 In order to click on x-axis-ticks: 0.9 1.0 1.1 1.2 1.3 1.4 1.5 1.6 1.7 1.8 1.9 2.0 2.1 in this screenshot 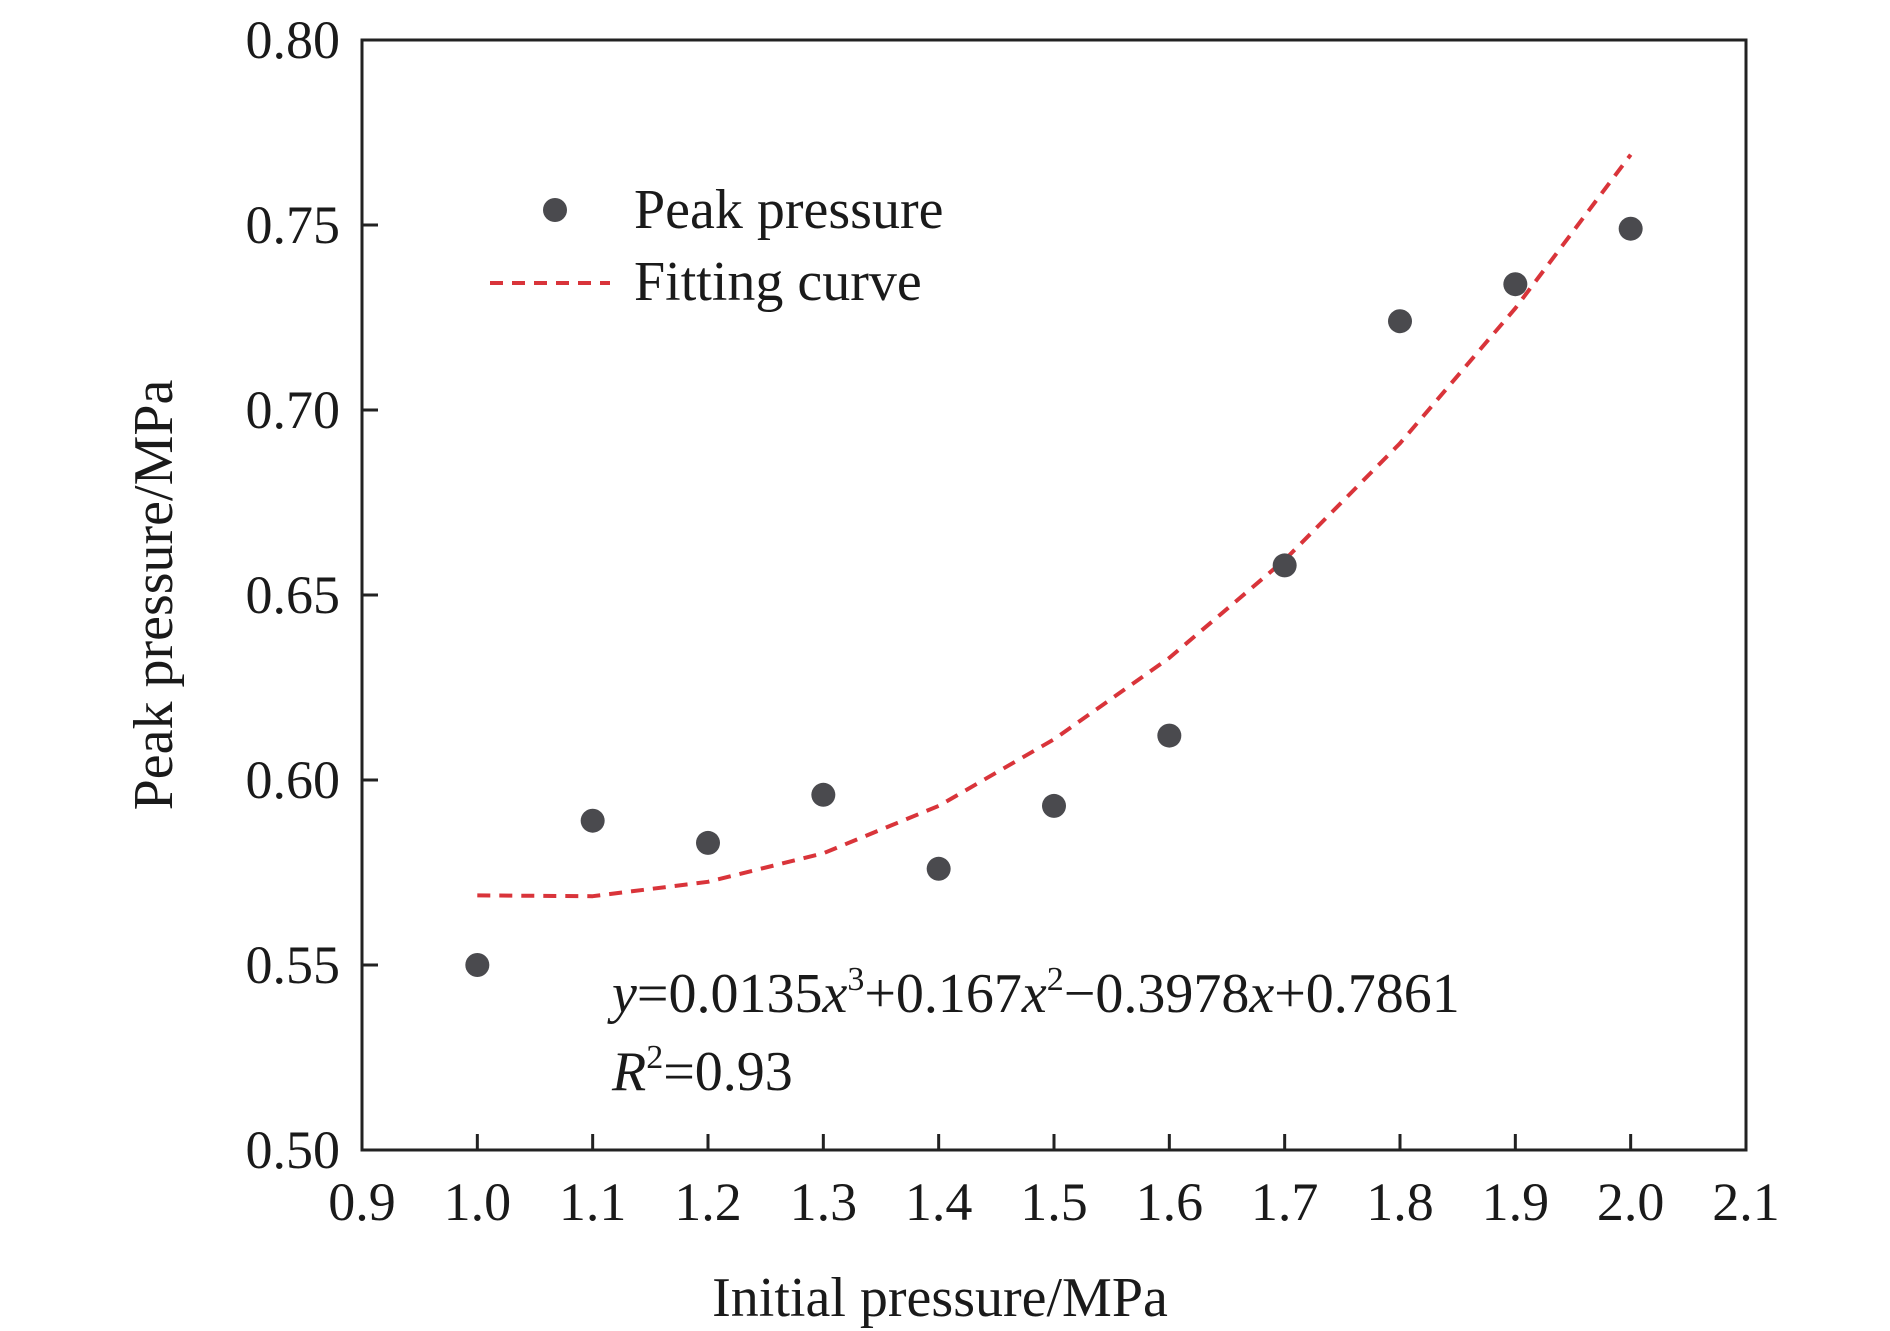, I will do `click(1054, 1183)`.